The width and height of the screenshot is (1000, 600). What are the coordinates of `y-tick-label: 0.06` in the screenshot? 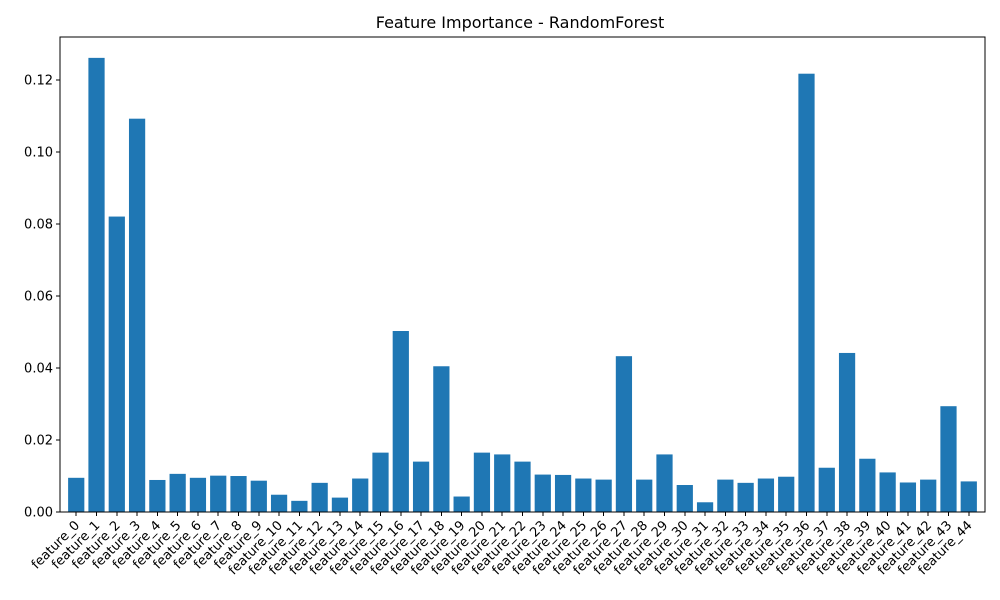 It's located at (38, 297).